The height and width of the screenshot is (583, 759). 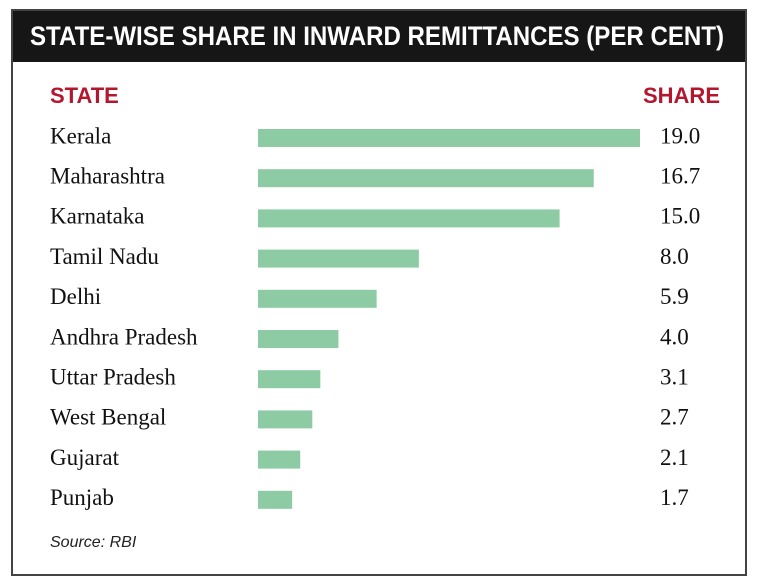 What do you see at coordinates (674, 457) in the screenshot?
I see `value-label: 2.1` at bounding box center [674, 457].